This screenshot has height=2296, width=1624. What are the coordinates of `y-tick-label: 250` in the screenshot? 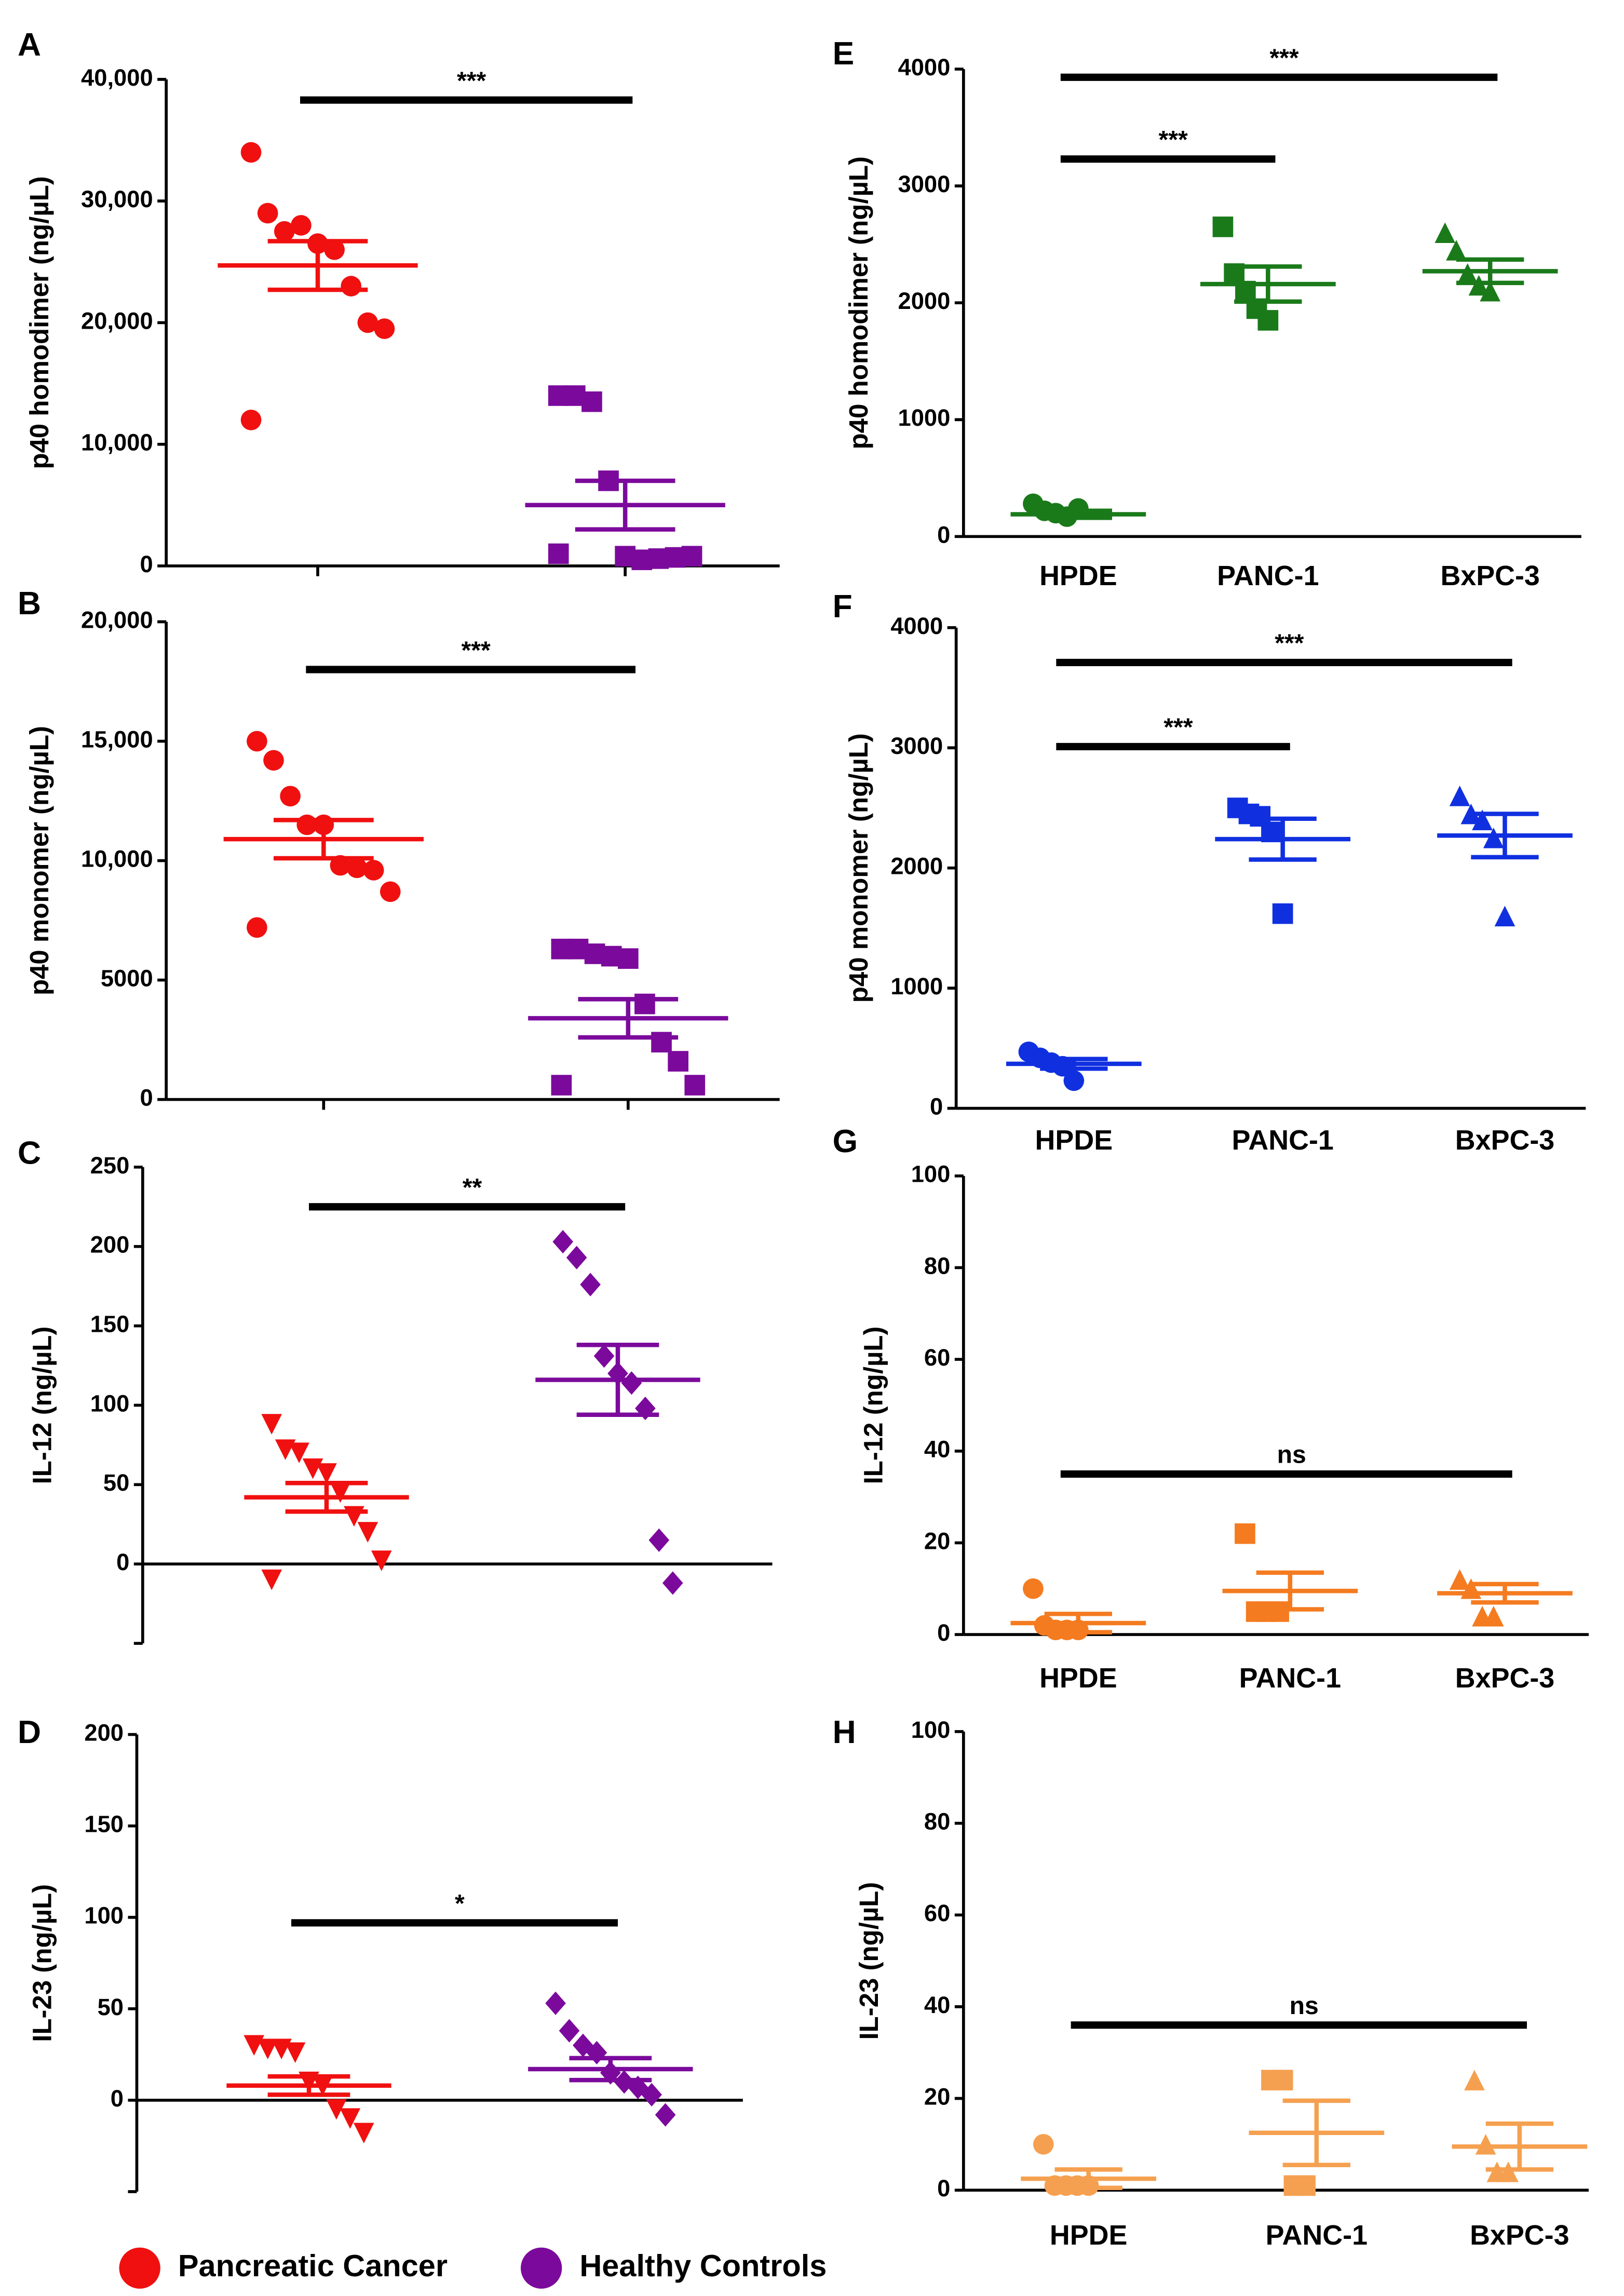 It's located at (110, 1165).